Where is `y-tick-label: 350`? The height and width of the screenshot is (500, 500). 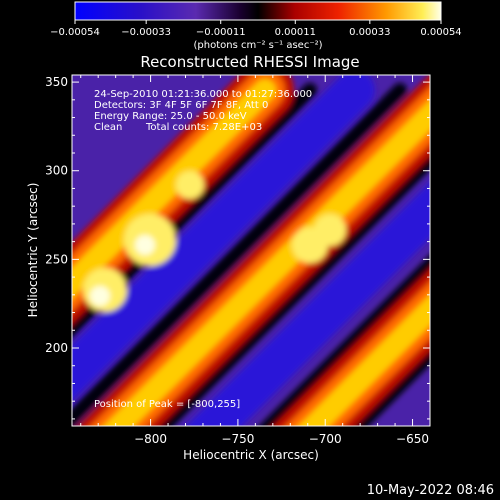
y-tick-label: 350 is located at coordinates (56, 82).